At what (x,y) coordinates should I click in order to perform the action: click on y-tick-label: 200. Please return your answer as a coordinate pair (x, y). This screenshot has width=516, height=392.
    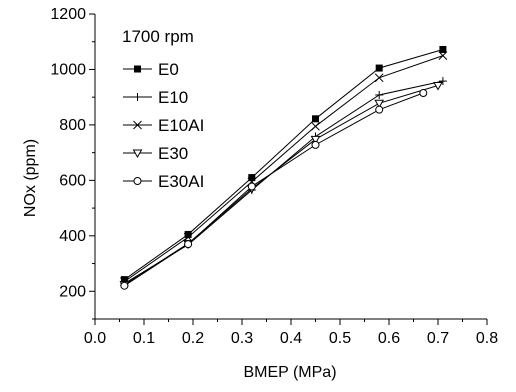
    Looking at the image, I should click on (72, 291).